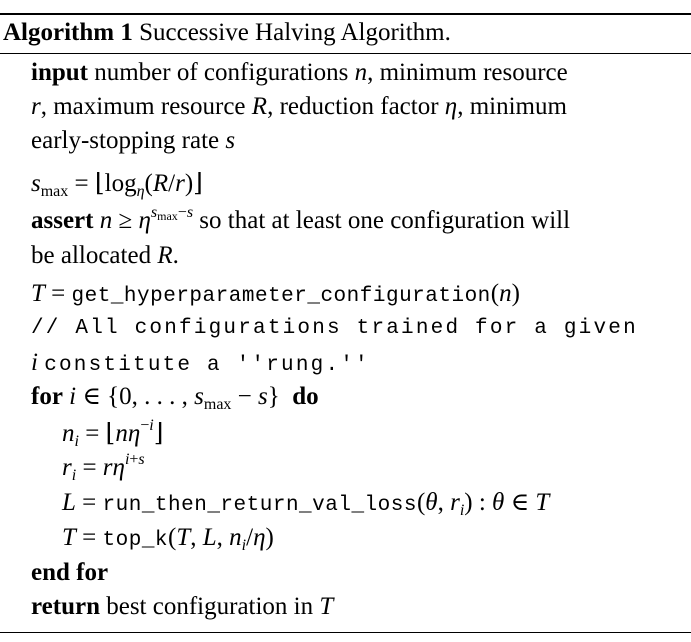 The height and width of the screenshot is (642, 691). What do you see at coordinates (47, 396) in the screenshot?
I see `for-keyword: for` at bounding box center [47, 396].